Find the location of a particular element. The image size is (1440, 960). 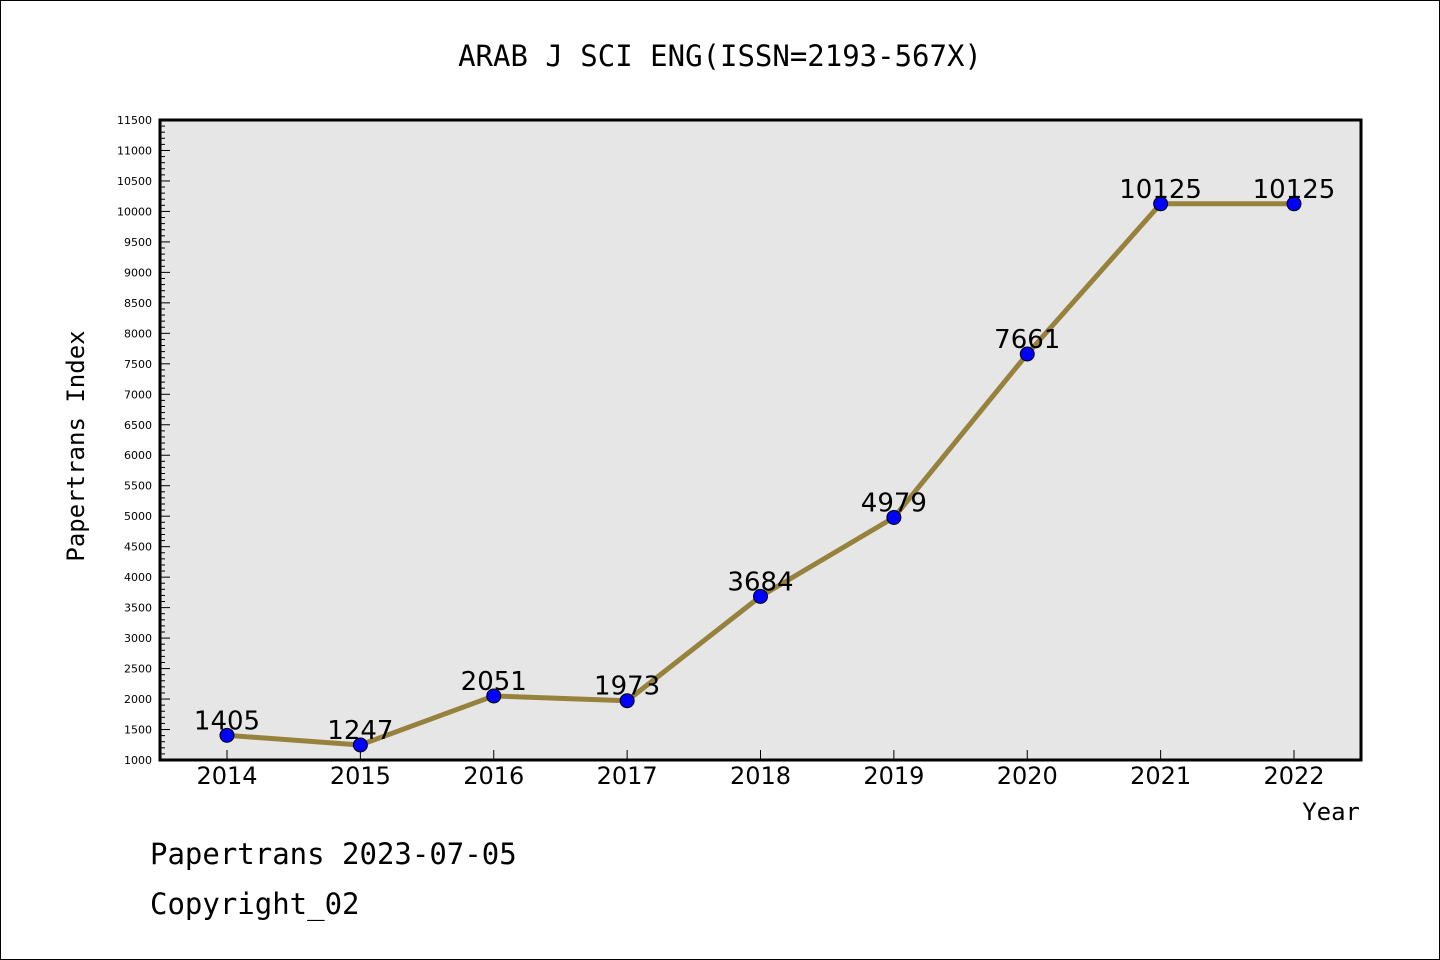

x-axis-ticks: 2014 2015 2016 2017 2018 2019 2020 2021 2022 is located at coordinates (760, 770).